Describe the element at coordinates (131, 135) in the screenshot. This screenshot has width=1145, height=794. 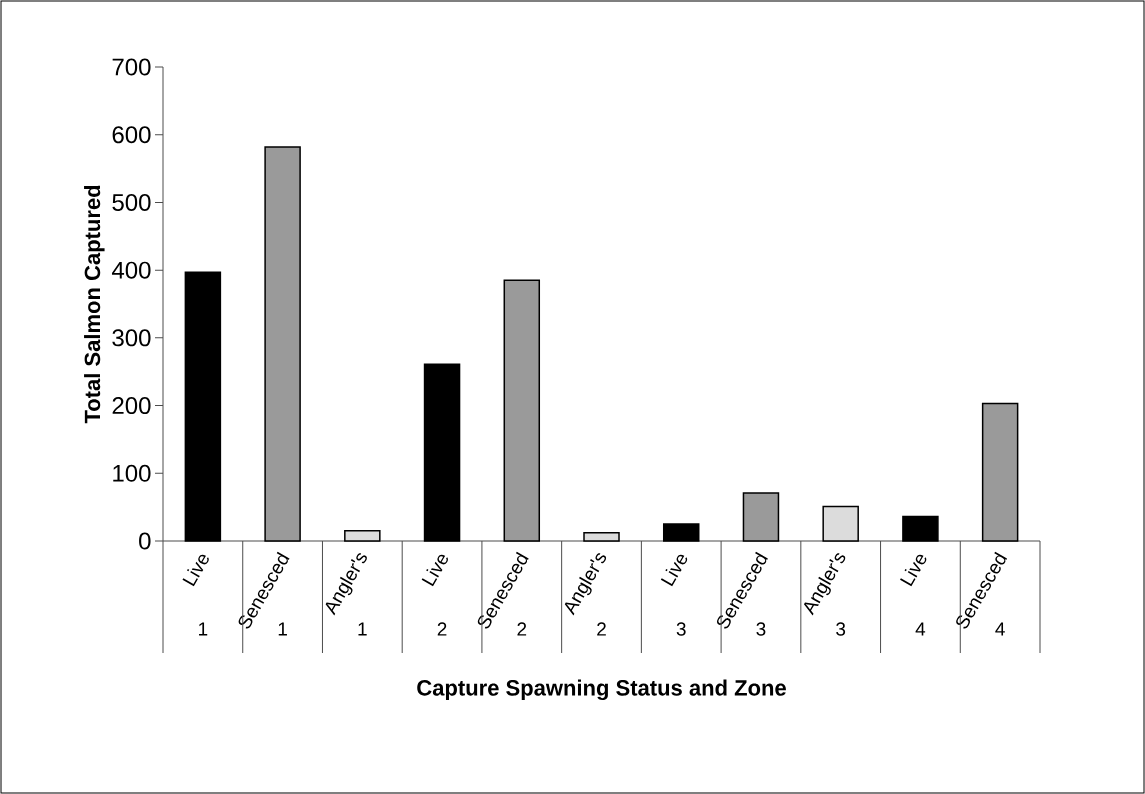
I see `y-tick-label: 600` at that location.